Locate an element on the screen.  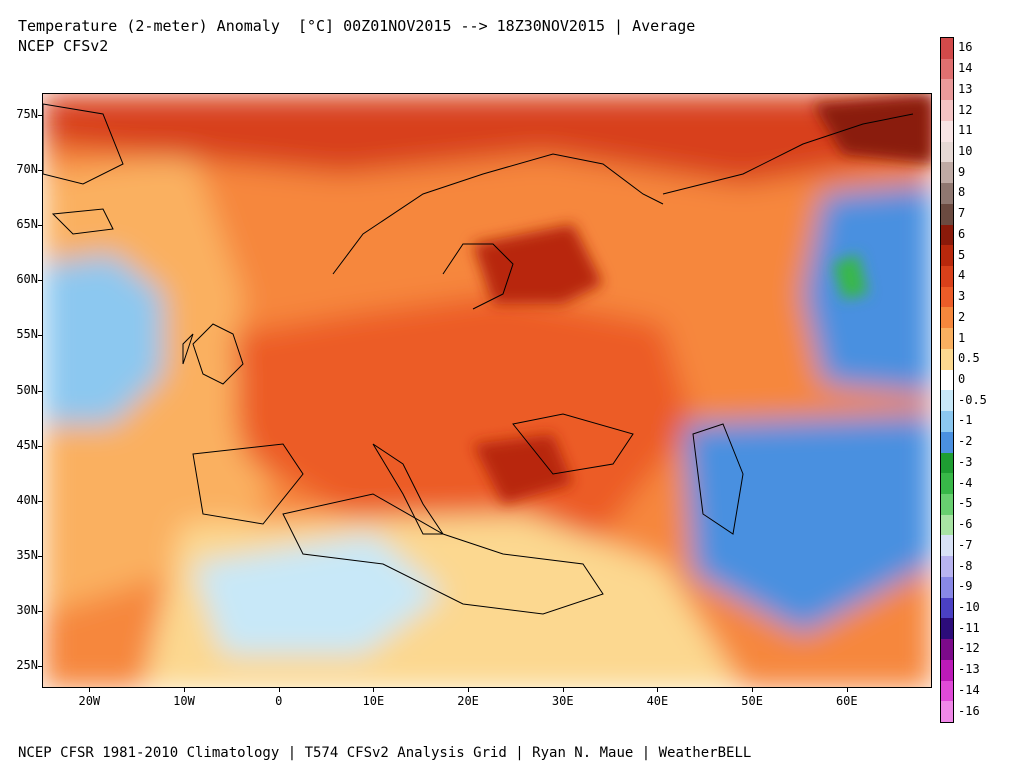
lat-label: 60N is located at coordinates (27, 279).